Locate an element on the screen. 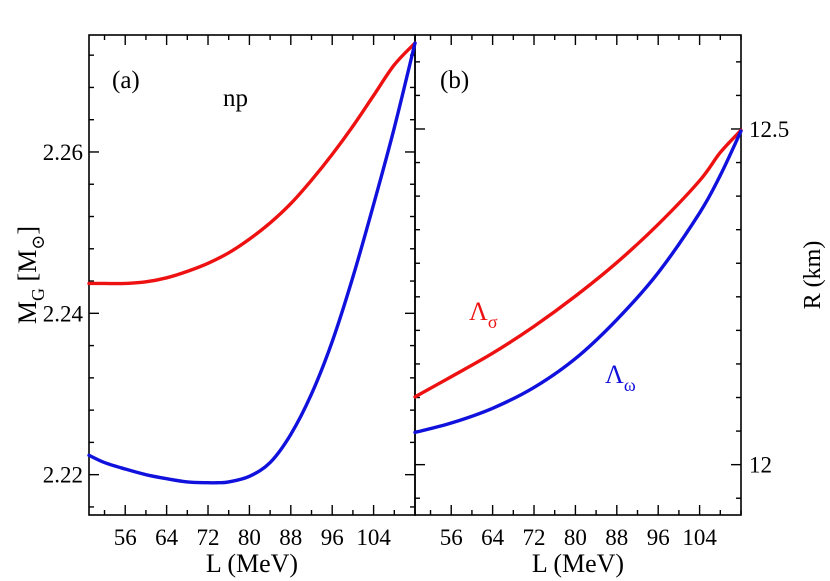  panel-a-y-tick-label: 2.26 is located at coordinates (63, 152).